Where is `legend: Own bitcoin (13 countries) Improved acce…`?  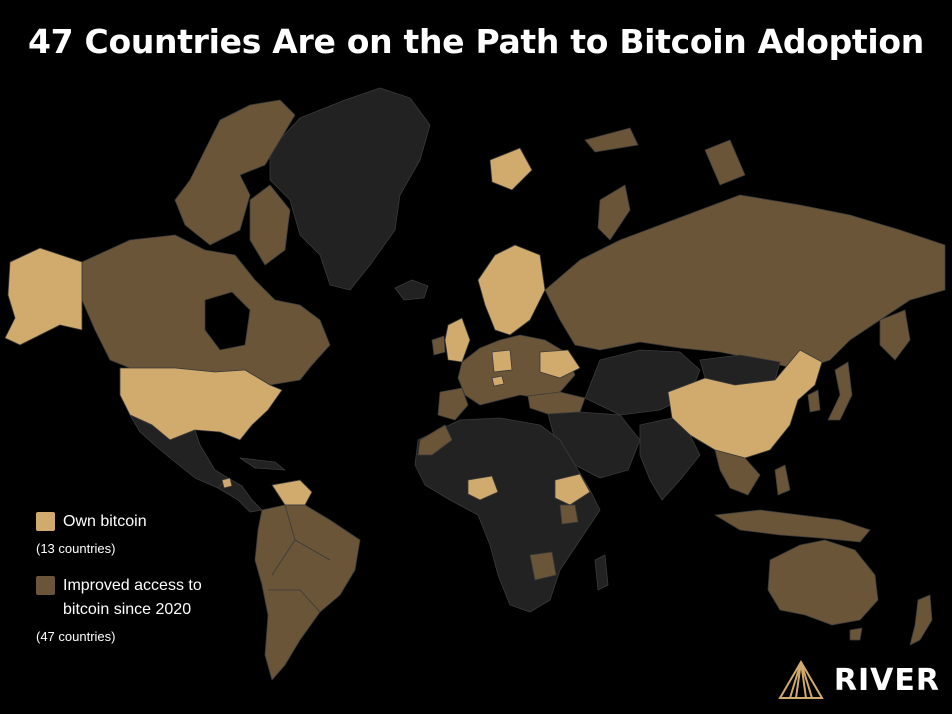
legend: Own bitcoin (13 countries) Improved acce… is located at coordinates (156, 583).